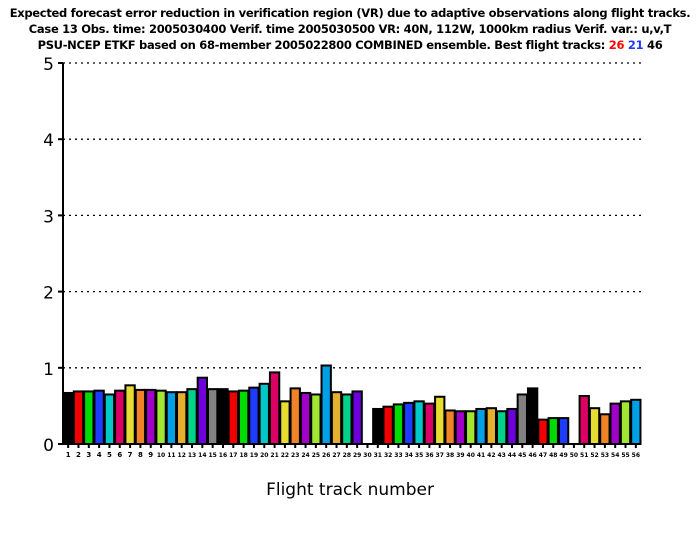  Describe the element at coordinates (460, 455) in the screenshot. I see `x-tick-label: 39` at that location.